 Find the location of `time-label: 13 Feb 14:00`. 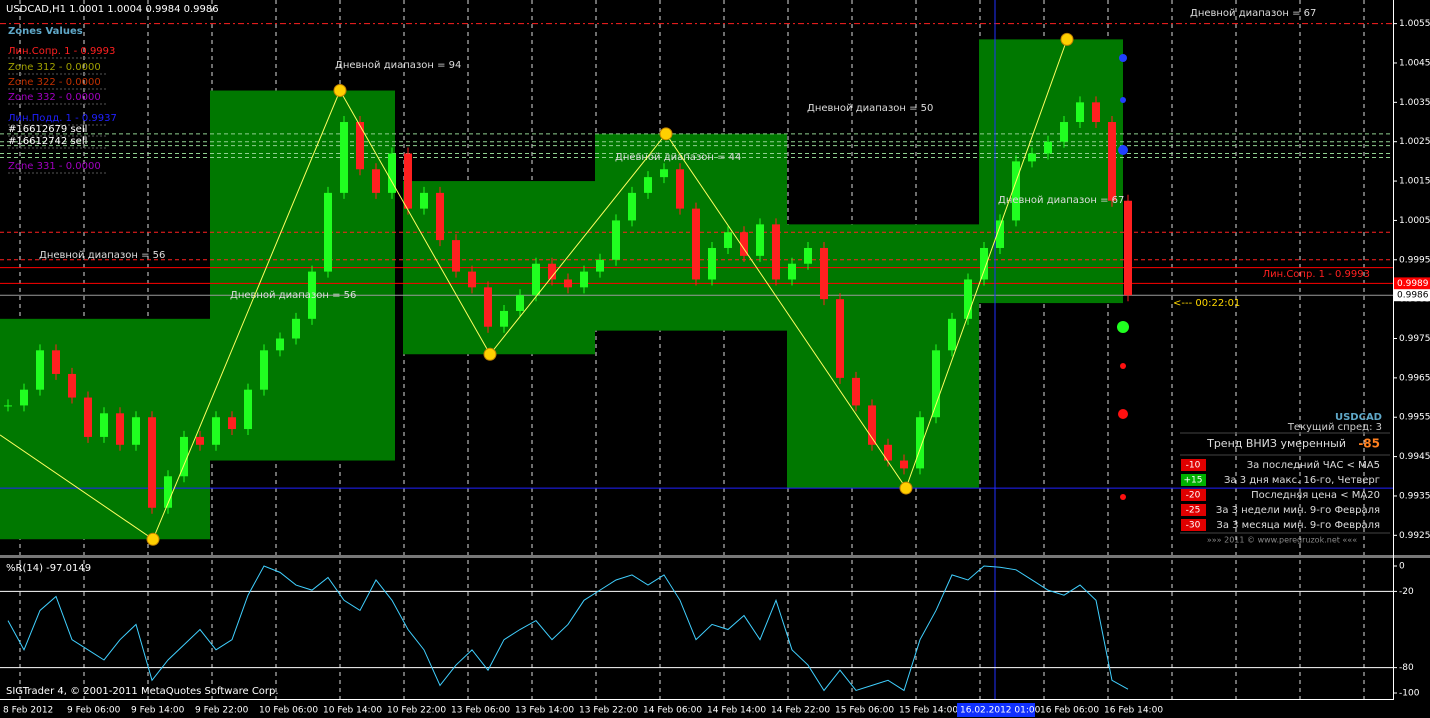

time-label: 13 Feb 14:00 is located at coordinates (544, 711).